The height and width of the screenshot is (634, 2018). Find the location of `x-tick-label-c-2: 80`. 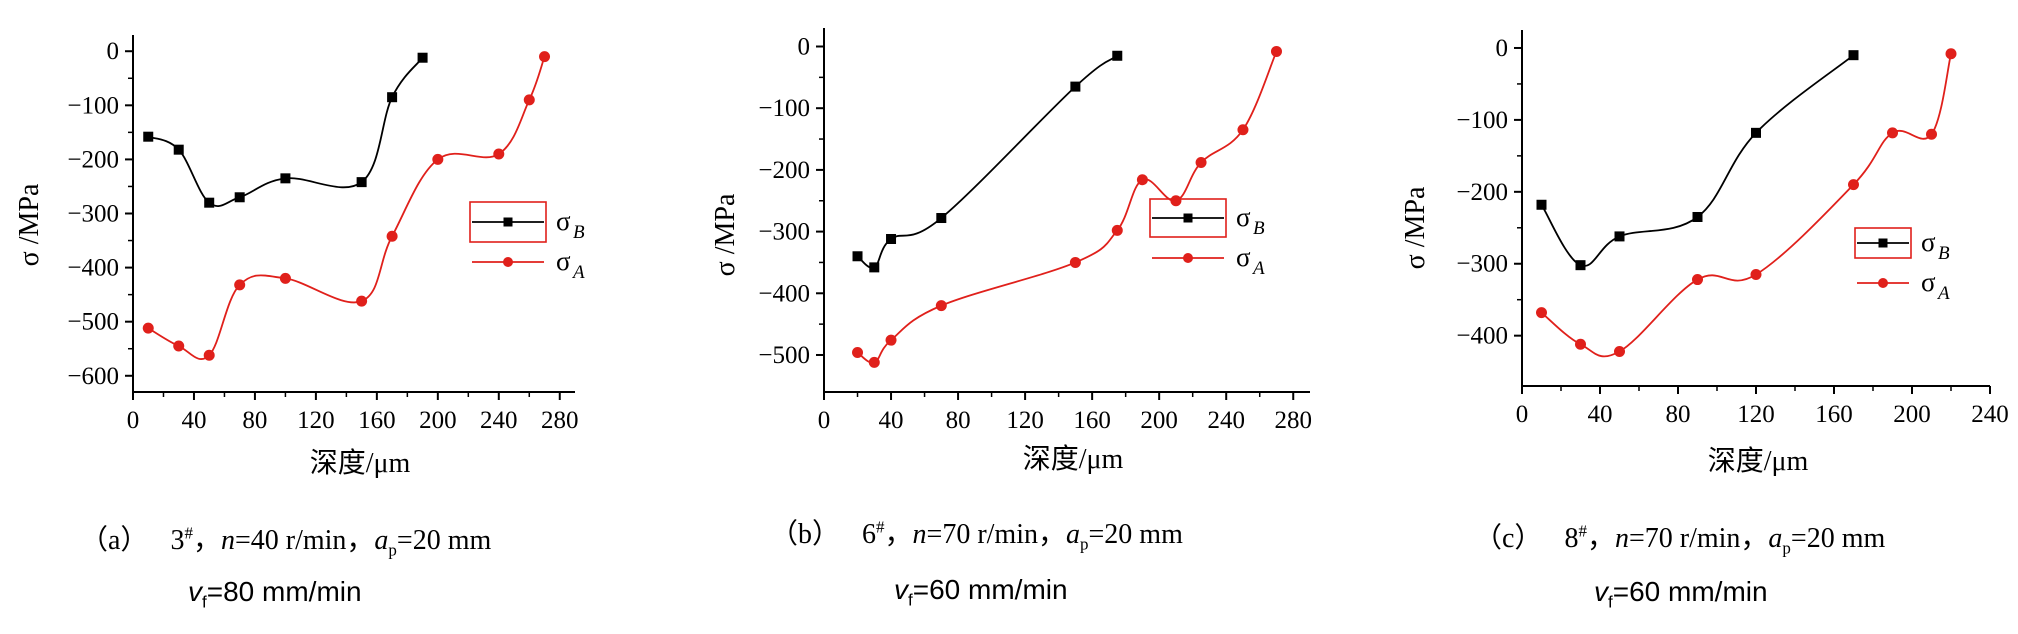

x-tick-label-c-2: 80 is located at coordinates (1678, 414).